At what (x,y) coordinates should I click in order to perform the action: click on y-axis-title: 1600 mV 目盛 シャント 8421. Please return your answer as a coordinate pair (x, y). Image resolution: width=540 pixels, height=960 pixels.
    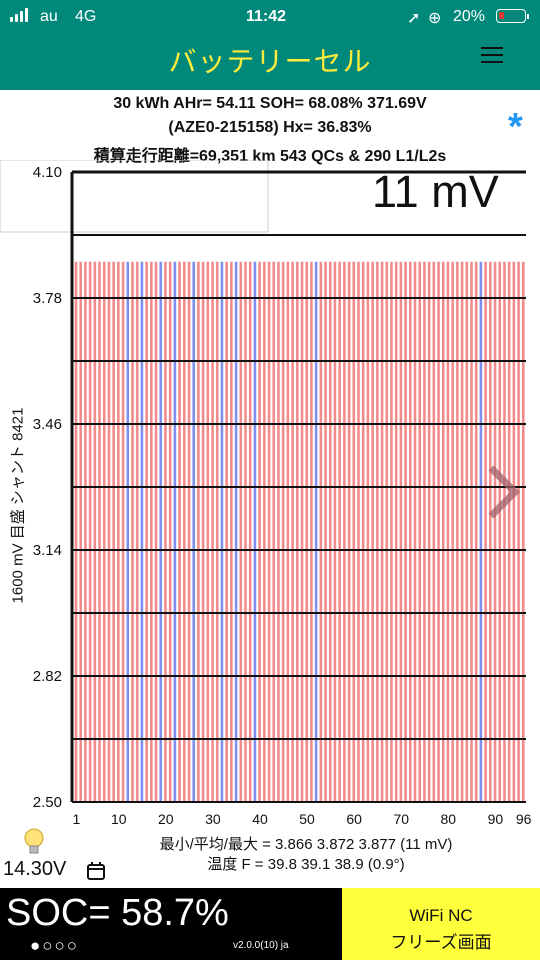
    Looking at the image, I should click on (18, 505).